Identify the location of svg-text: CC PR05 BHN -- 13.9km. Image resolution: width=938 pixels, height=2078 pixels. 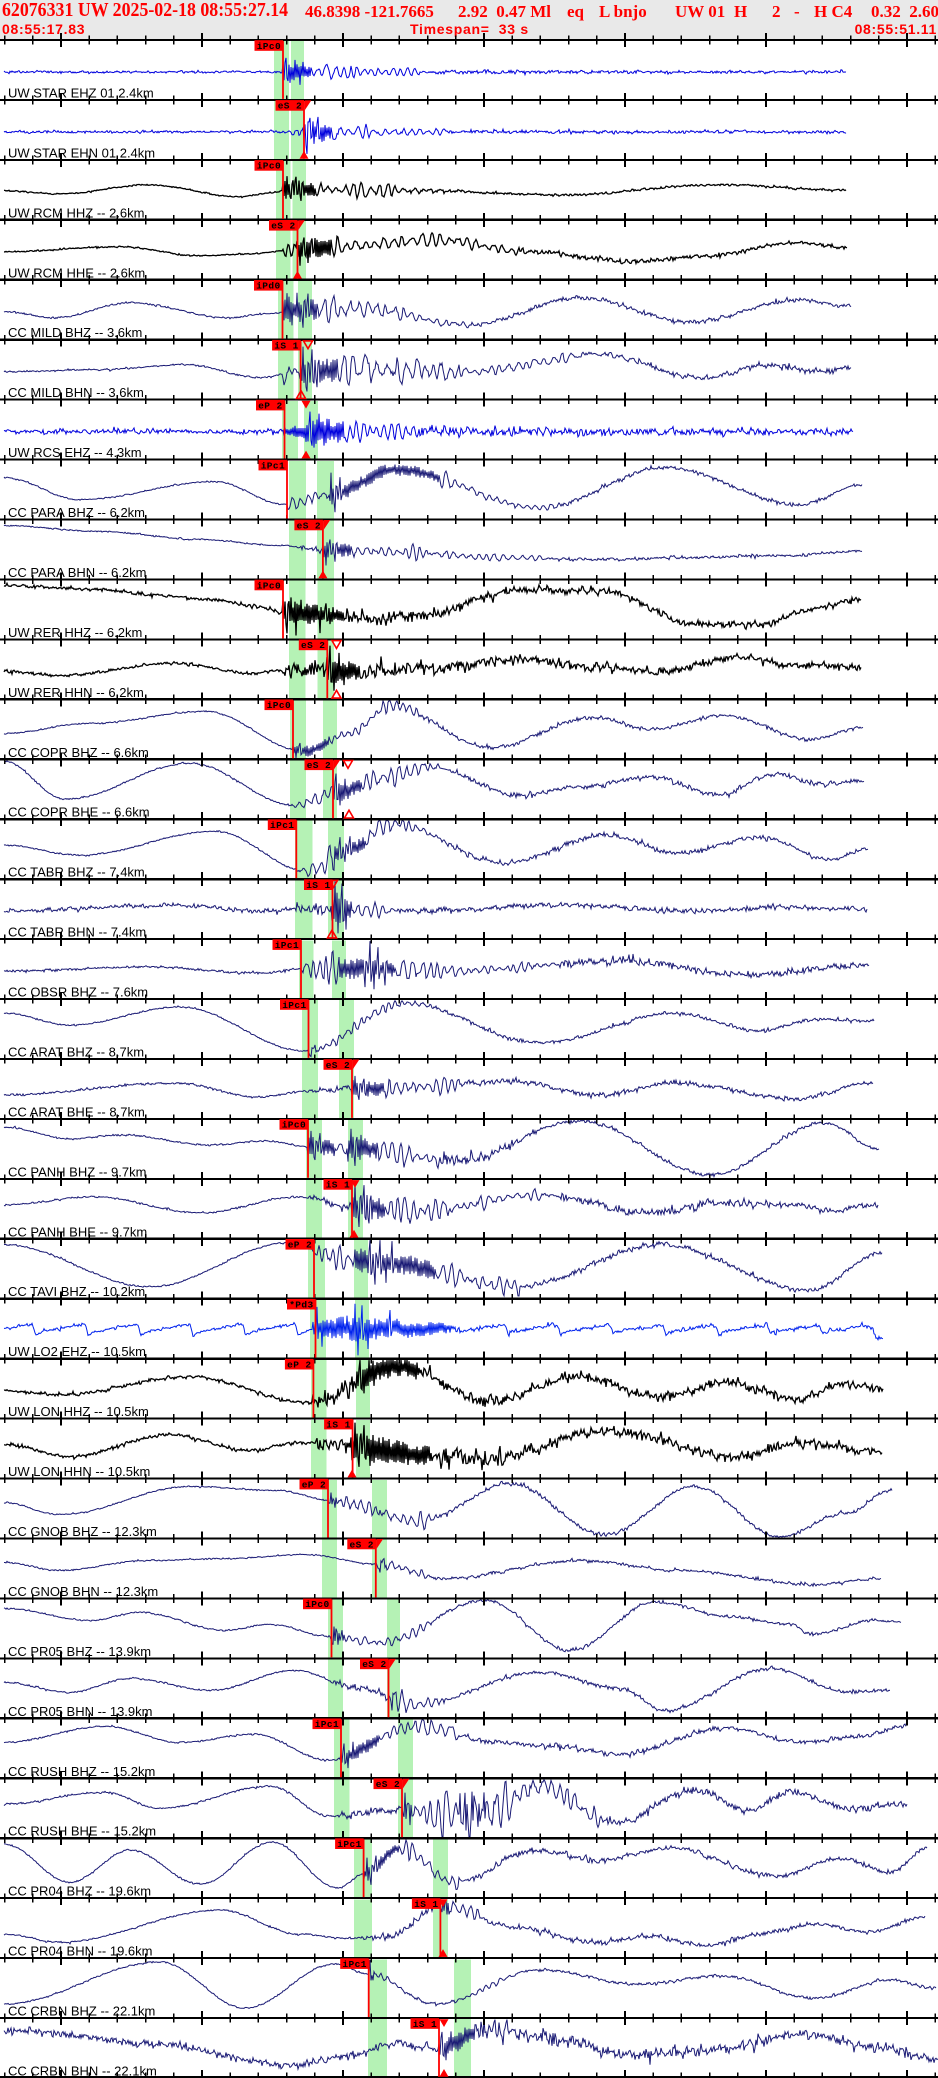
(80, 1711).